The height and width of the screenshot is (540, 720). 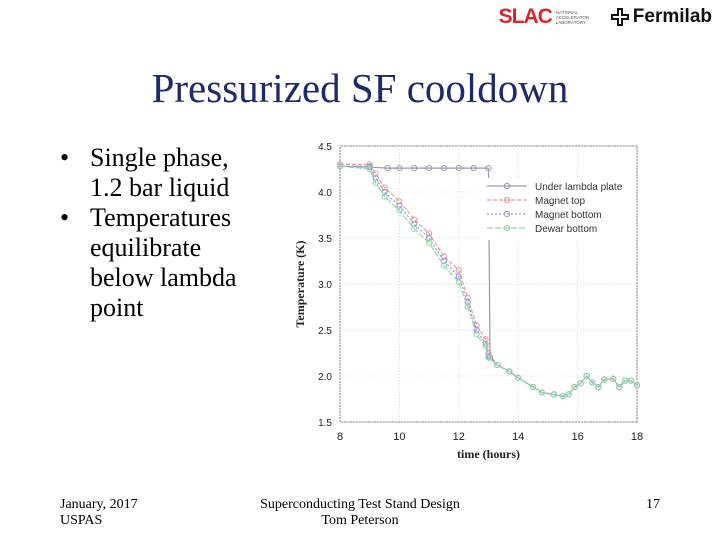 I want to click on legend-label: Under lambda plate, so click(x=579, y=187).